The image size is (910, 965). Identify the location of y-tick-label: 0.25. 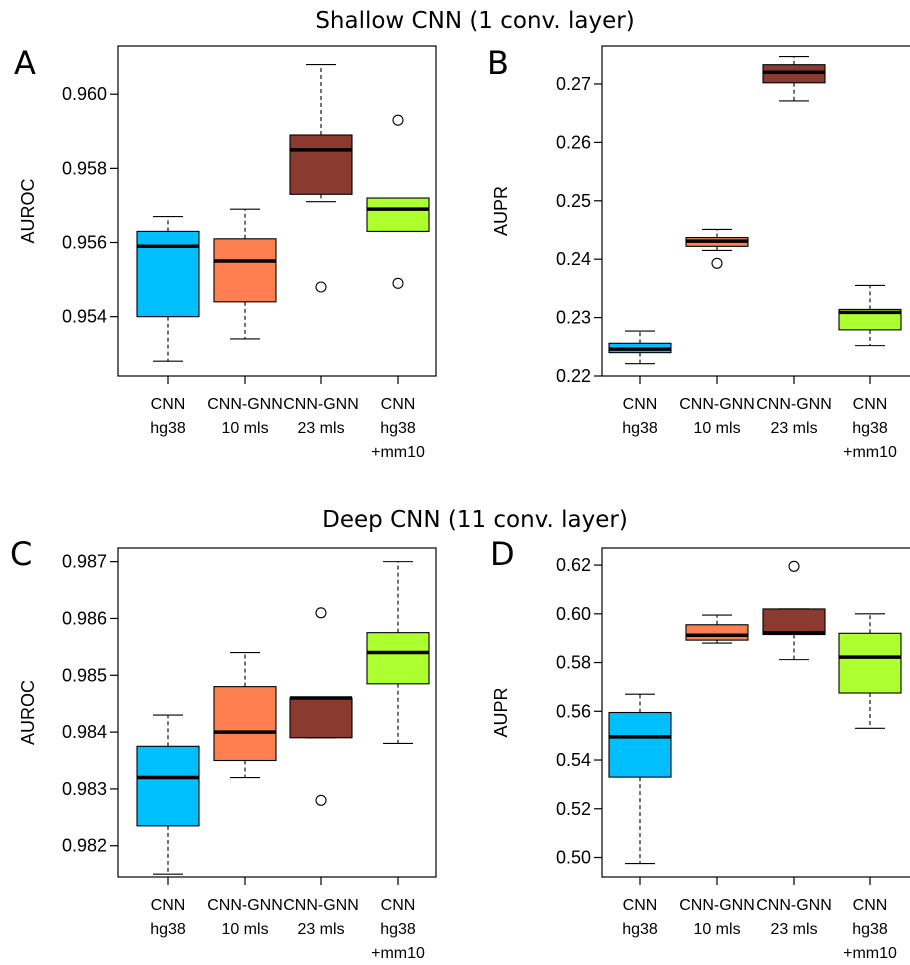
(573, 201).